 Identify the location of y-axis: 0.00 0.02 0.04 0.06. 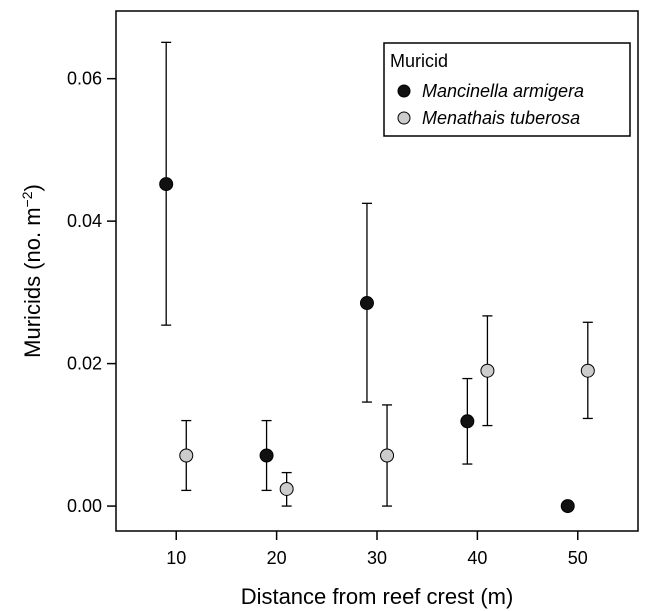
(91, 292).